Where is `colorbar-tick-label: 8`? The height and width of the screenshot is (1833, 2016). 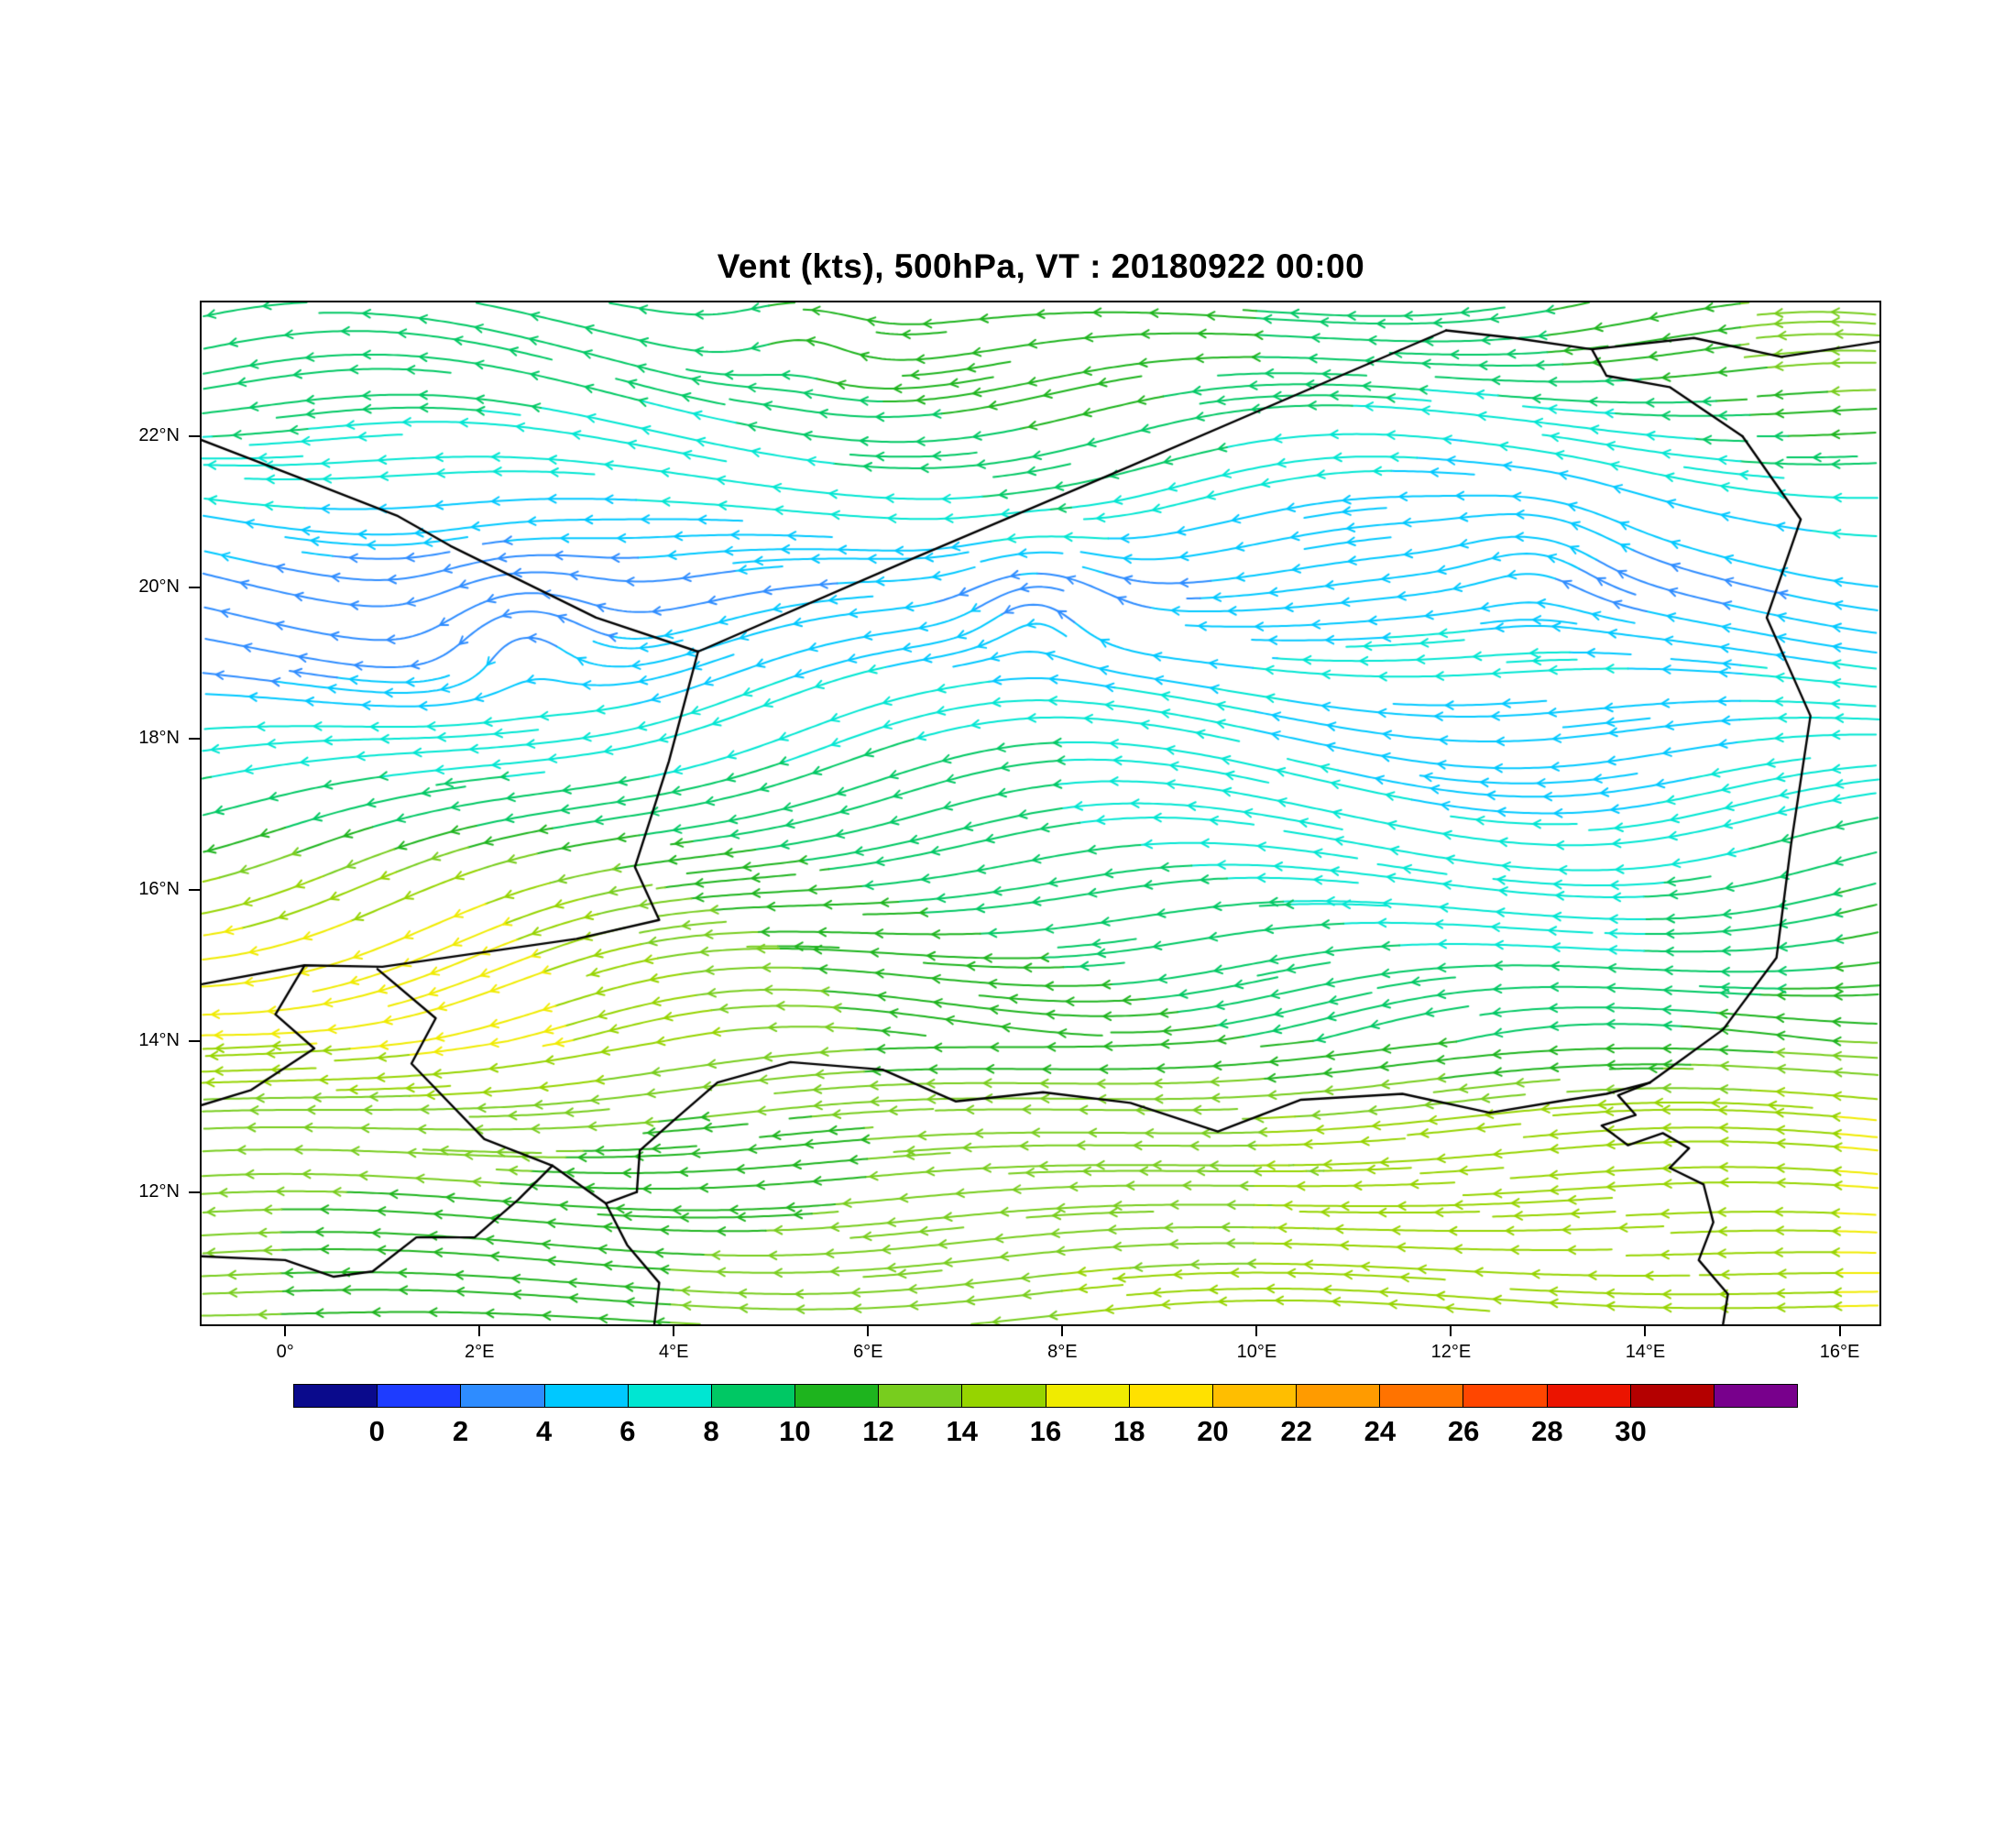
colorbar-tick-label: 8 is located at coordinates (711, 1431).